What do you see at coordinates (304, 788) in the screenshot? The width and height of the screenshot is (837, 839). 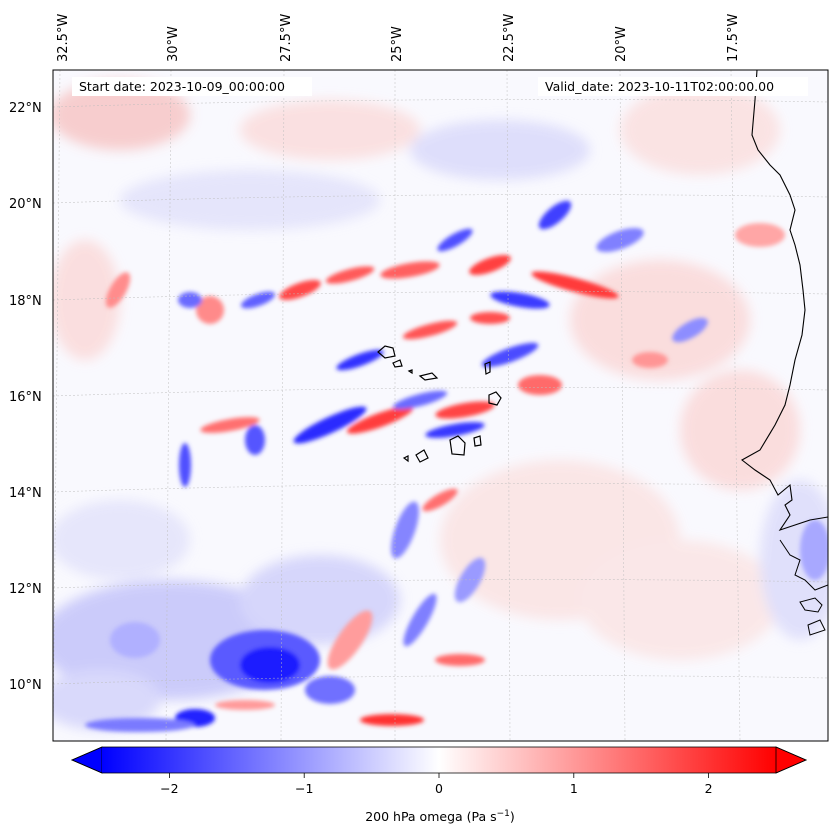 I see `colorbar-tick-label: −1` at bounding box center [304, 788].